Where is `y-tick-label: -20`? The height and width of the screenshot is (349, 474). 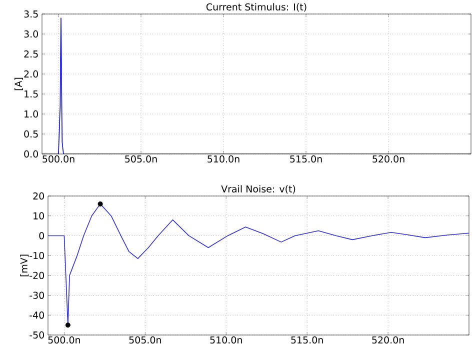 y-tick-label: -20 is located at coordinates (37, 276).